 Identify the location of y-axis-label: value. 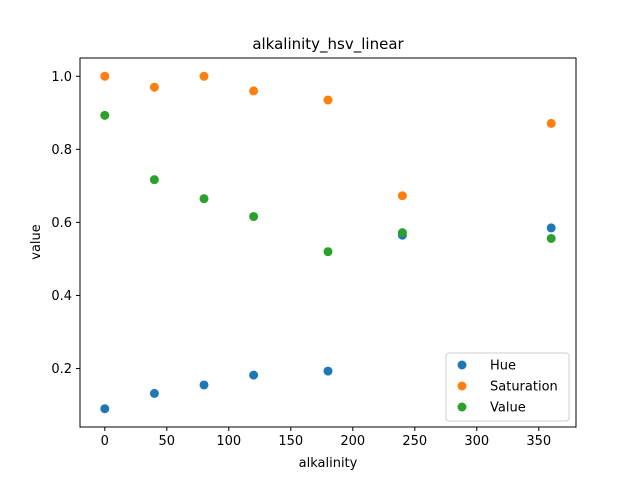
(36, 242).